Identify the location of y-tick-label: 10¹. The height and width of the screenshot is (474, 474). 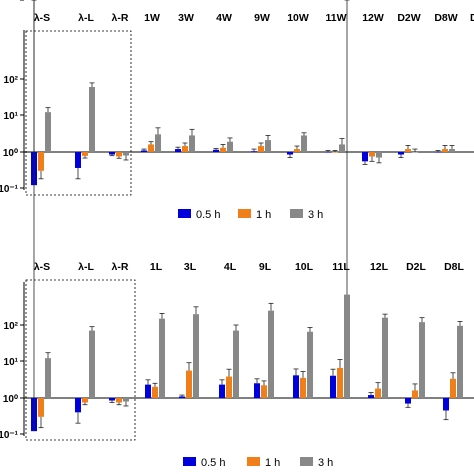
(11, 362).